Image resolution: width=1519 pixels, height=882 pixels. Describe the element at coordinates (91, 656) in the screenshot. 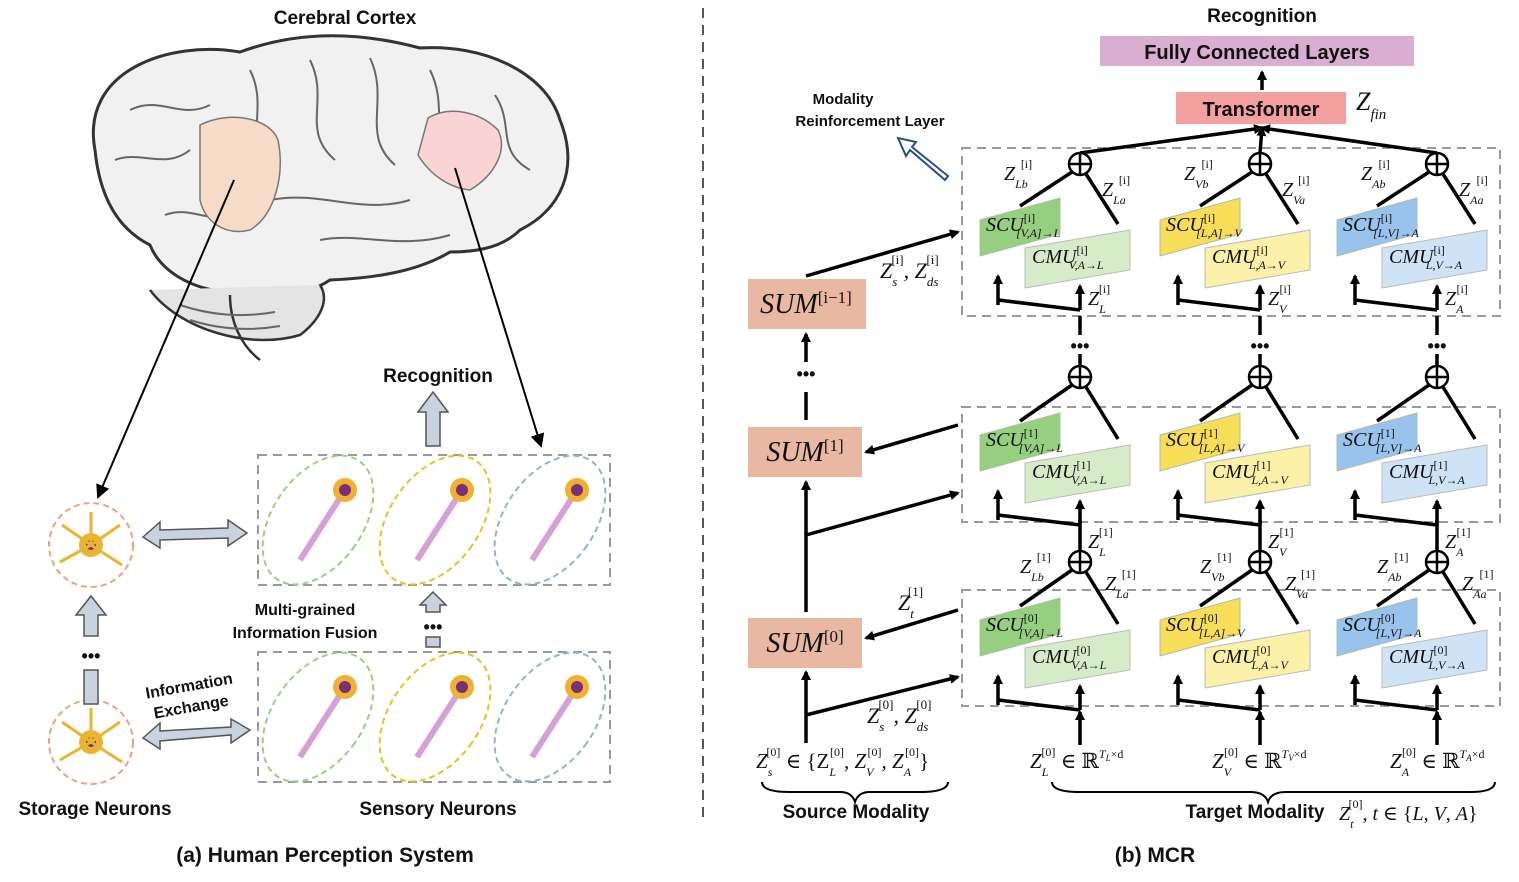

I see `left-dots-storage: •••` at that location.